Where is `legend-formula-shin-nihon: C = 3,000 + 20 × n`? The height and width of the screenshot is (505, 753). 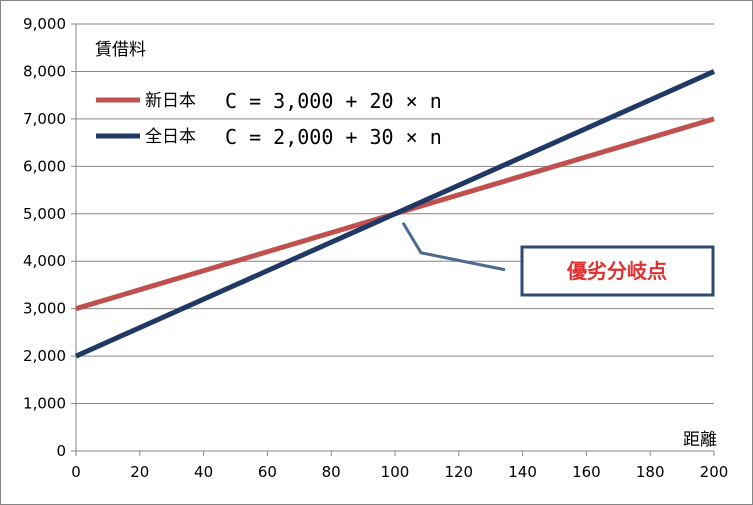 legend-formula-shin-nihon: C = 3,000 + 20 × n is located at coordinates (333, 101).